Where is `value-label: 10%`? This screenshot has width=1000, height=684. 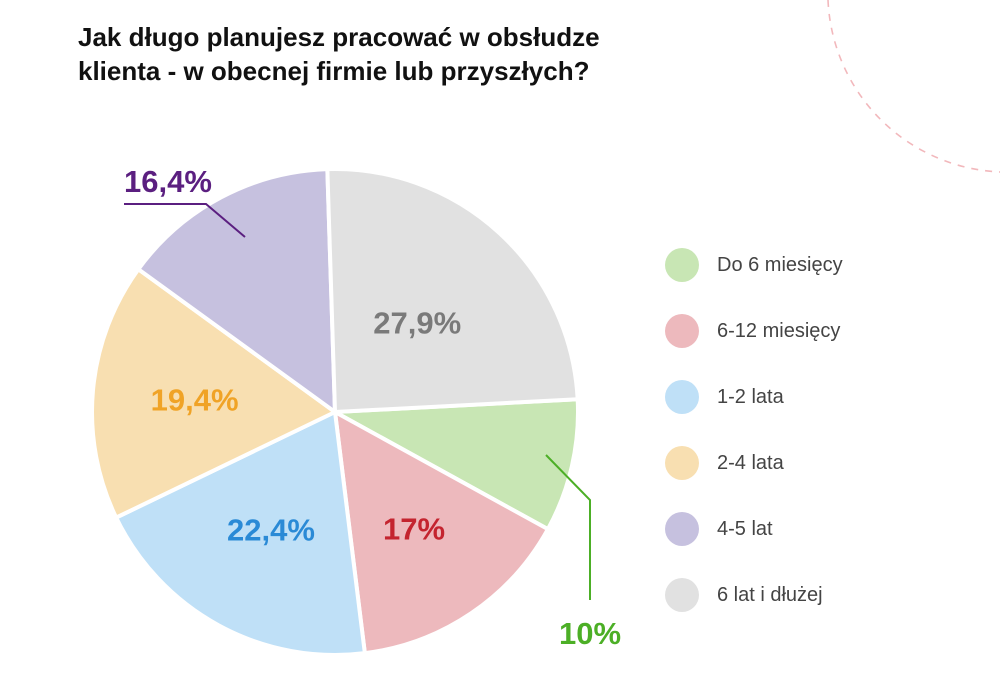 value-label: 10% is located at coordinates (590, 633).